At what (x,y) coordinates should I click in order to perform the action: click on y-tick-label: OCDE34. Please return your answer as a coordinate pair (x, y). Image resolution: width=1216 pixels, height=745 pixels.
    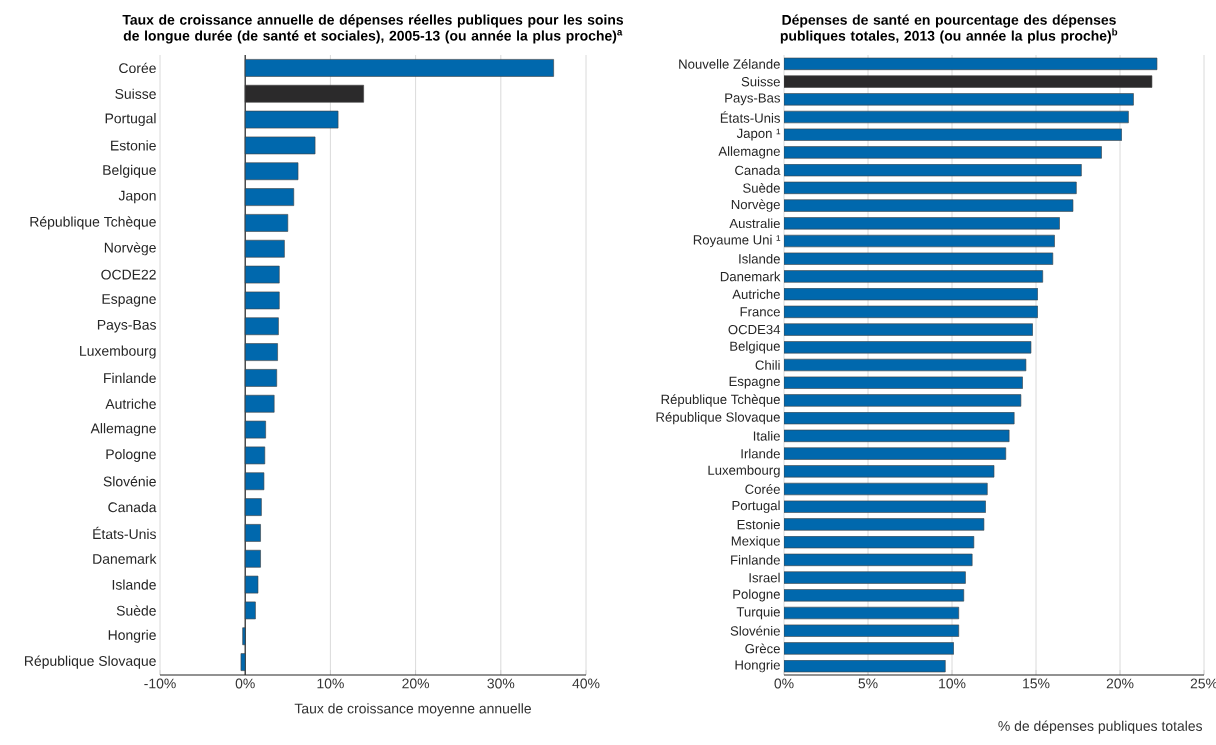
    Looking at the image, I should click on (754, 329).